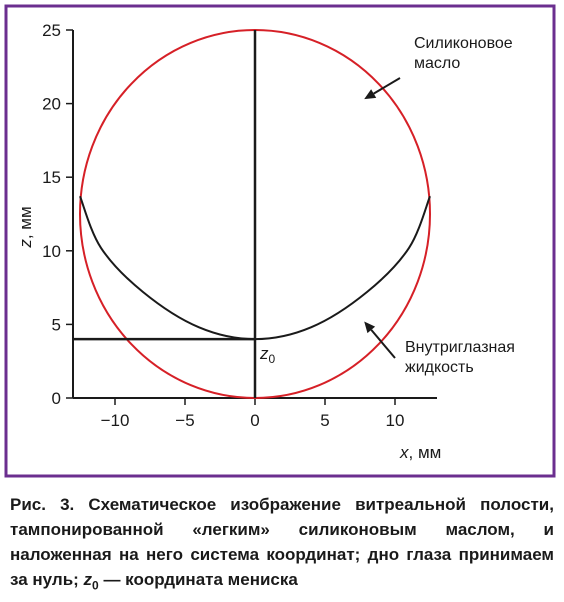 The image size is (564, 602). I want to click on caption-suffix: — координата мениска, so click(198, 579).